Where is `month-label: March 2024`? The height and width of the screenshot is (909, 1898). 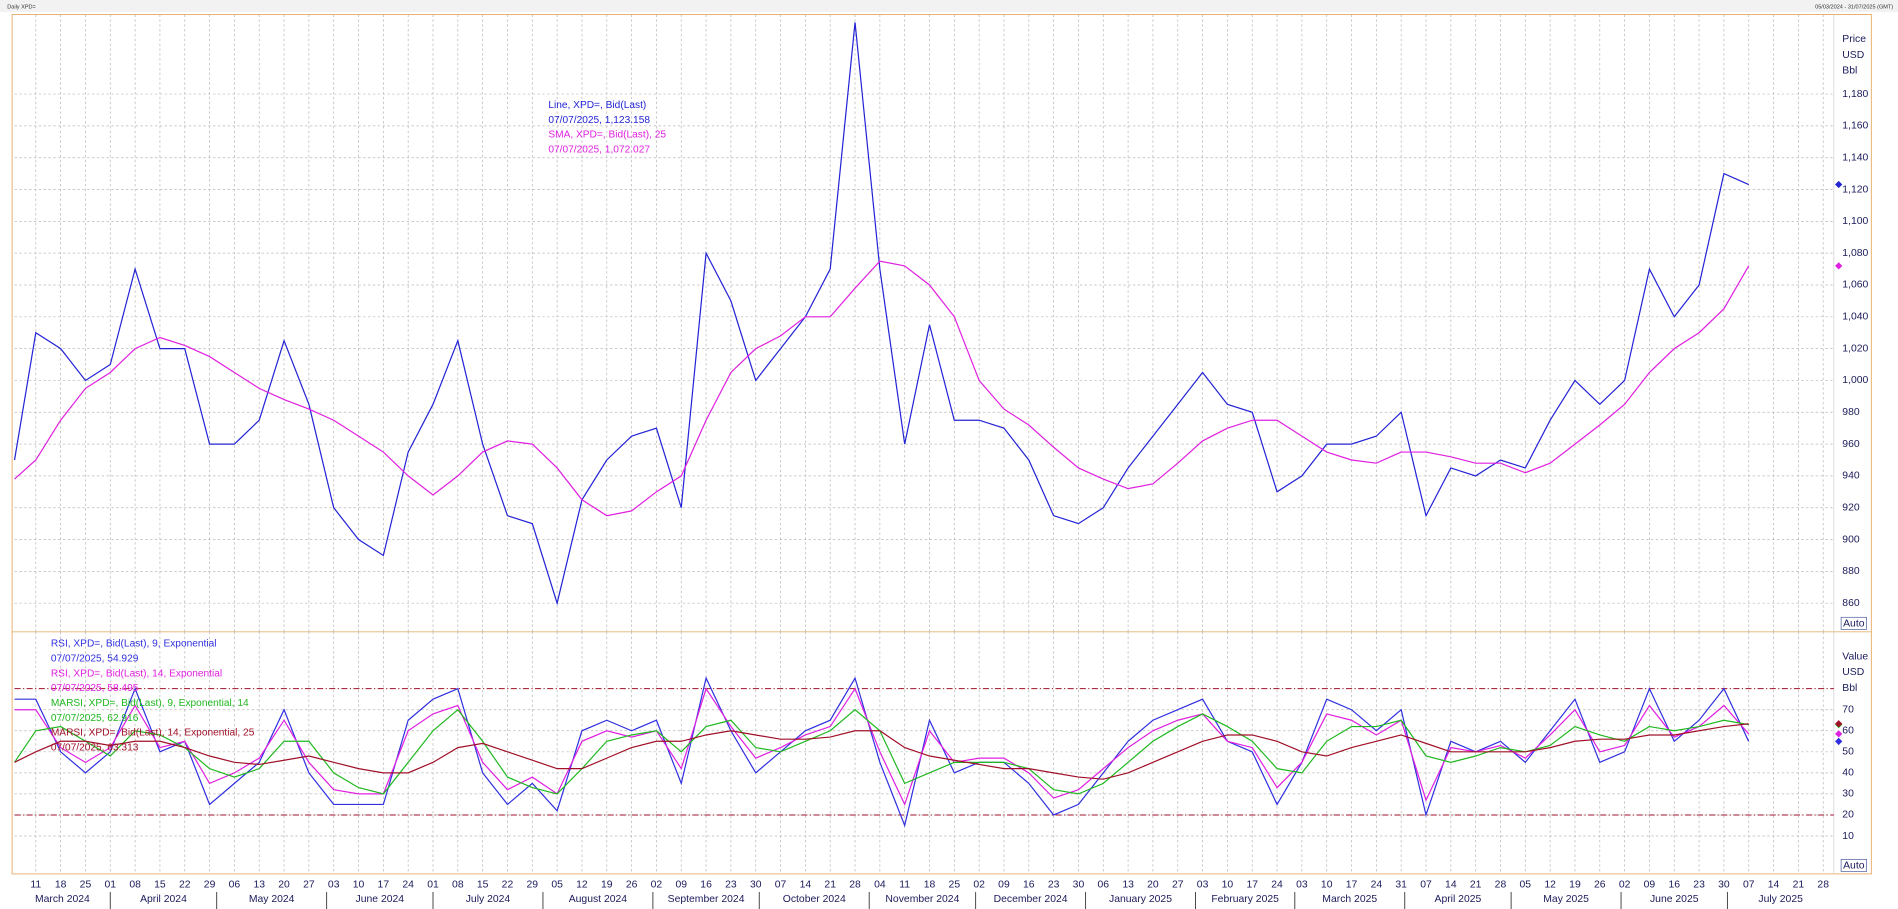
month-label: March 2024 is located at coordinates (62, 899).